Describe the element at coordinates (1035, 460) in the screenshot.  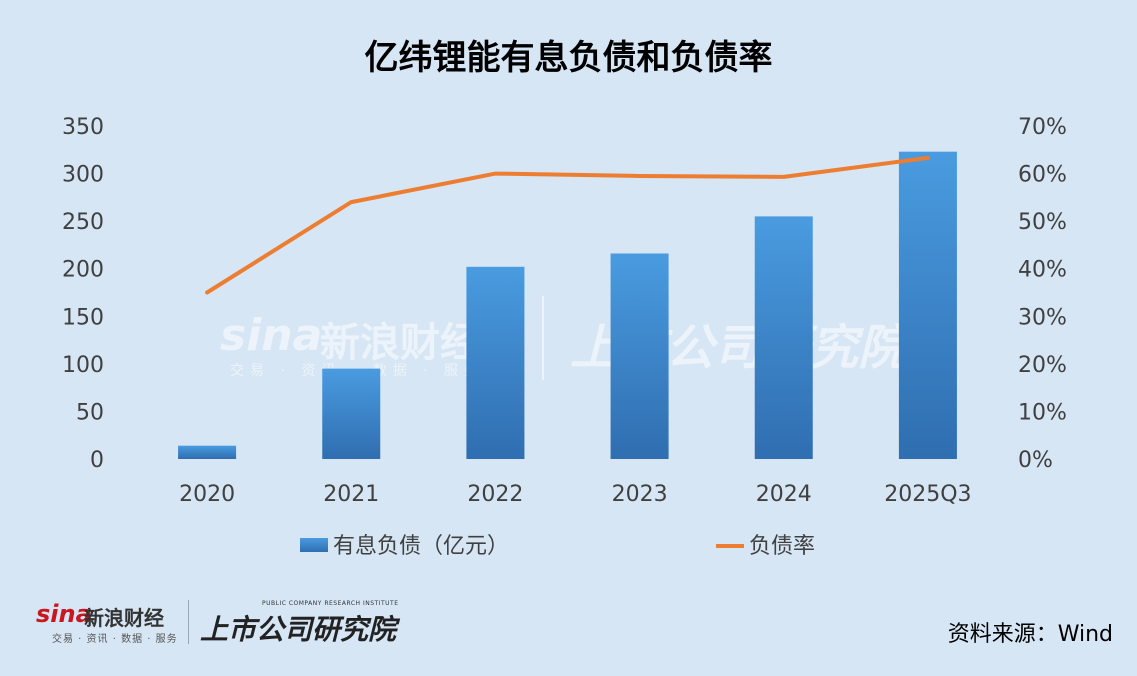
I see `y-right-tick-label: 0%` at that location.